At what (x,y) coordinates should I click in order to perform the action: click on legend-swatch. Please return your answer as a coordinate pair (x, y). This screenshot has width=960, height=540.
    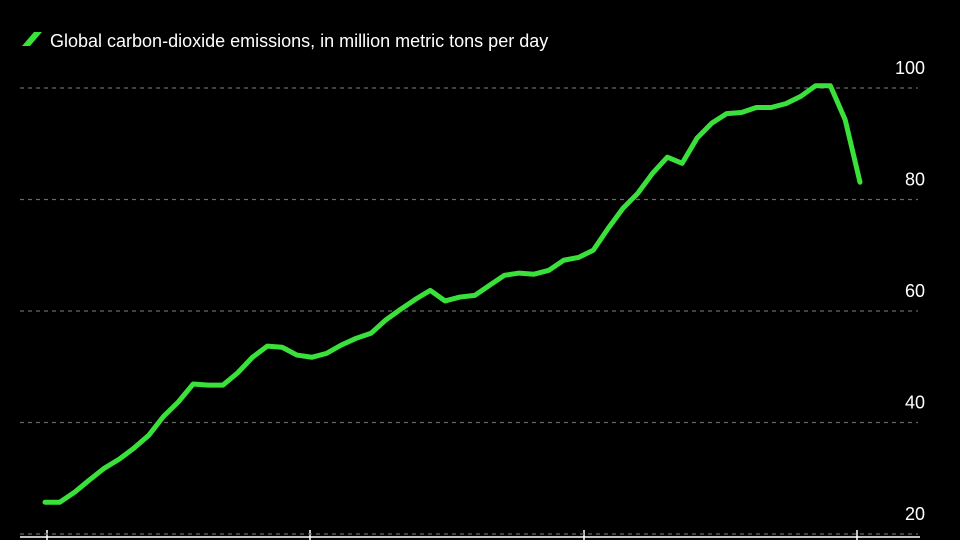
    Looking at the image, I should click on (32, 39).